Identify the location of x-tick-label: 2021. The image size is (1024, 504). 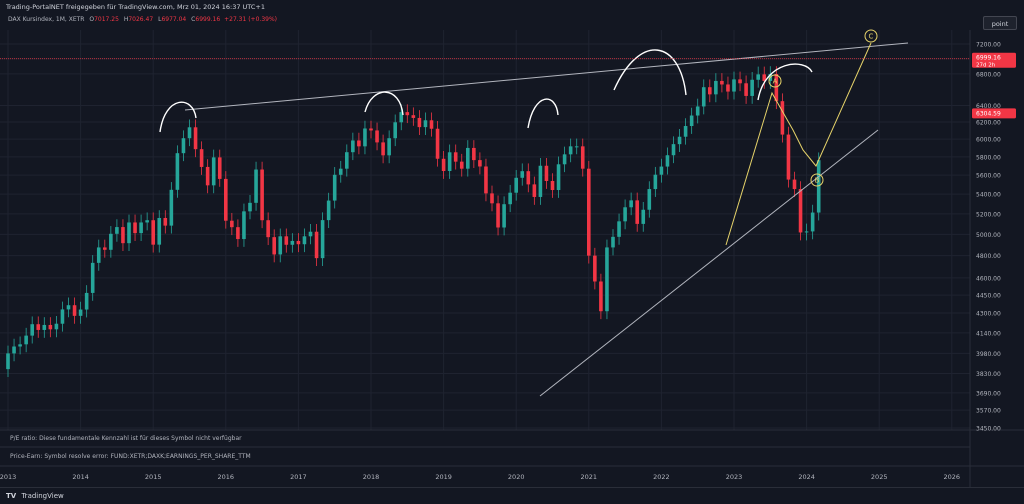
(589, 477).